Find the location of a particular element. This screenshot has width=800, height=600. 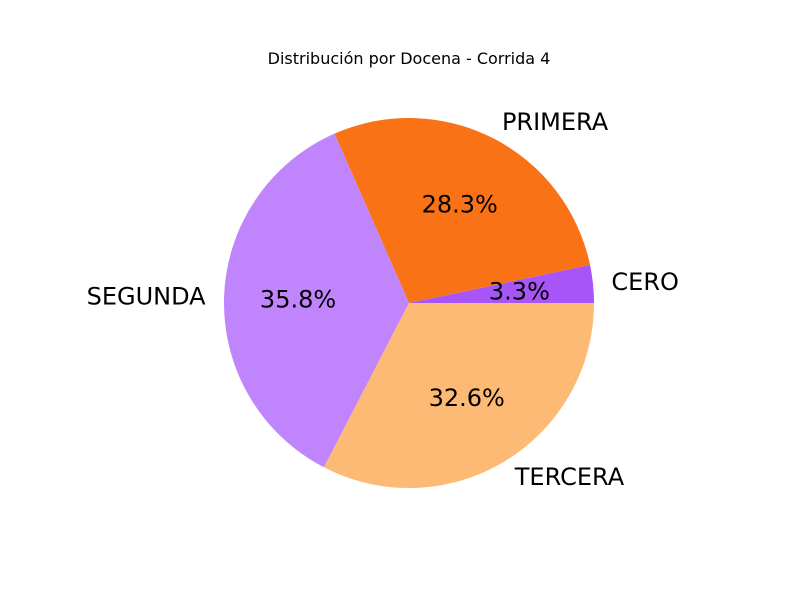

pie-slice-cero is located at coordinates (501, 283).